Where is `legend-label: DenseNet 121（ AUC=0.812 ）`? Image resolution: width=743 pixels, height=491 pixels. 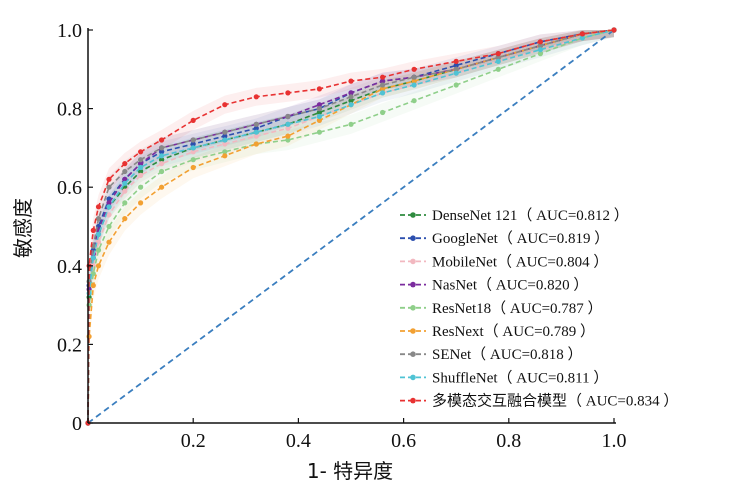 legend-label: DenseNet 121（ AUC=0.812 ） is located at coordinates (530, 215).